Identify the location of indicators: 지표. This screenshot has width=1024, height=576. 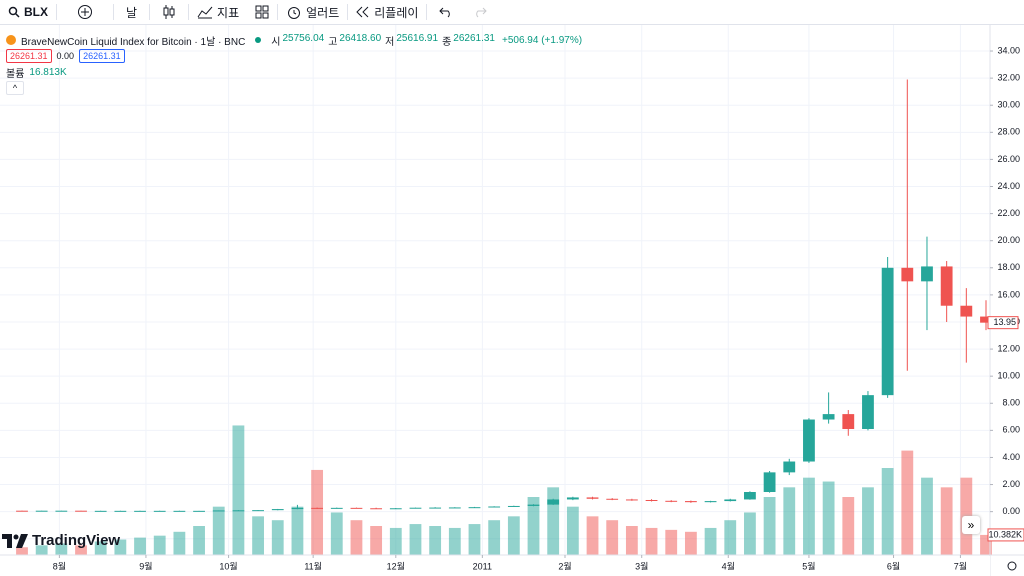
(228, 12).